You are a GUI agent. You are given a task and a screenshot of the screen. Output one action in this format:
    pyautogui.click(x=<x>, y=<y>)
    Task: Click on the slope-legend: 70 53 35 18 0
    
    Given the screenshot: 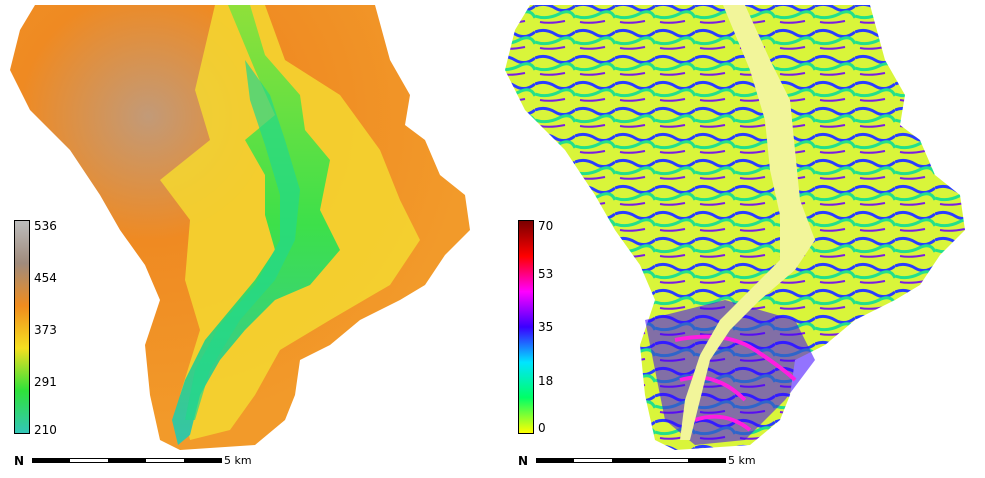 What is the action you would take?
    pyautogui.click(x=548, y=327)
    